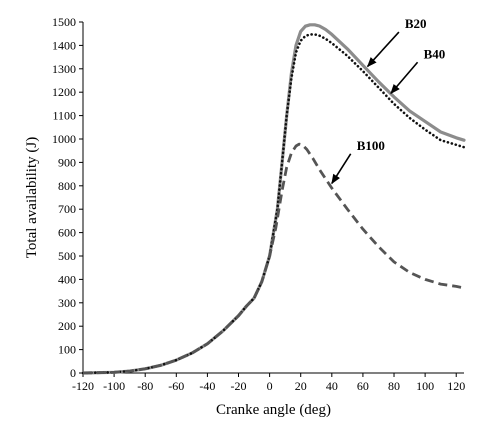 The image size is (500, 432). What do you see at coordinates (371, 145) in the screenshot?
I see `annotation-label-b100: B100` at bounding box center [371, 145].